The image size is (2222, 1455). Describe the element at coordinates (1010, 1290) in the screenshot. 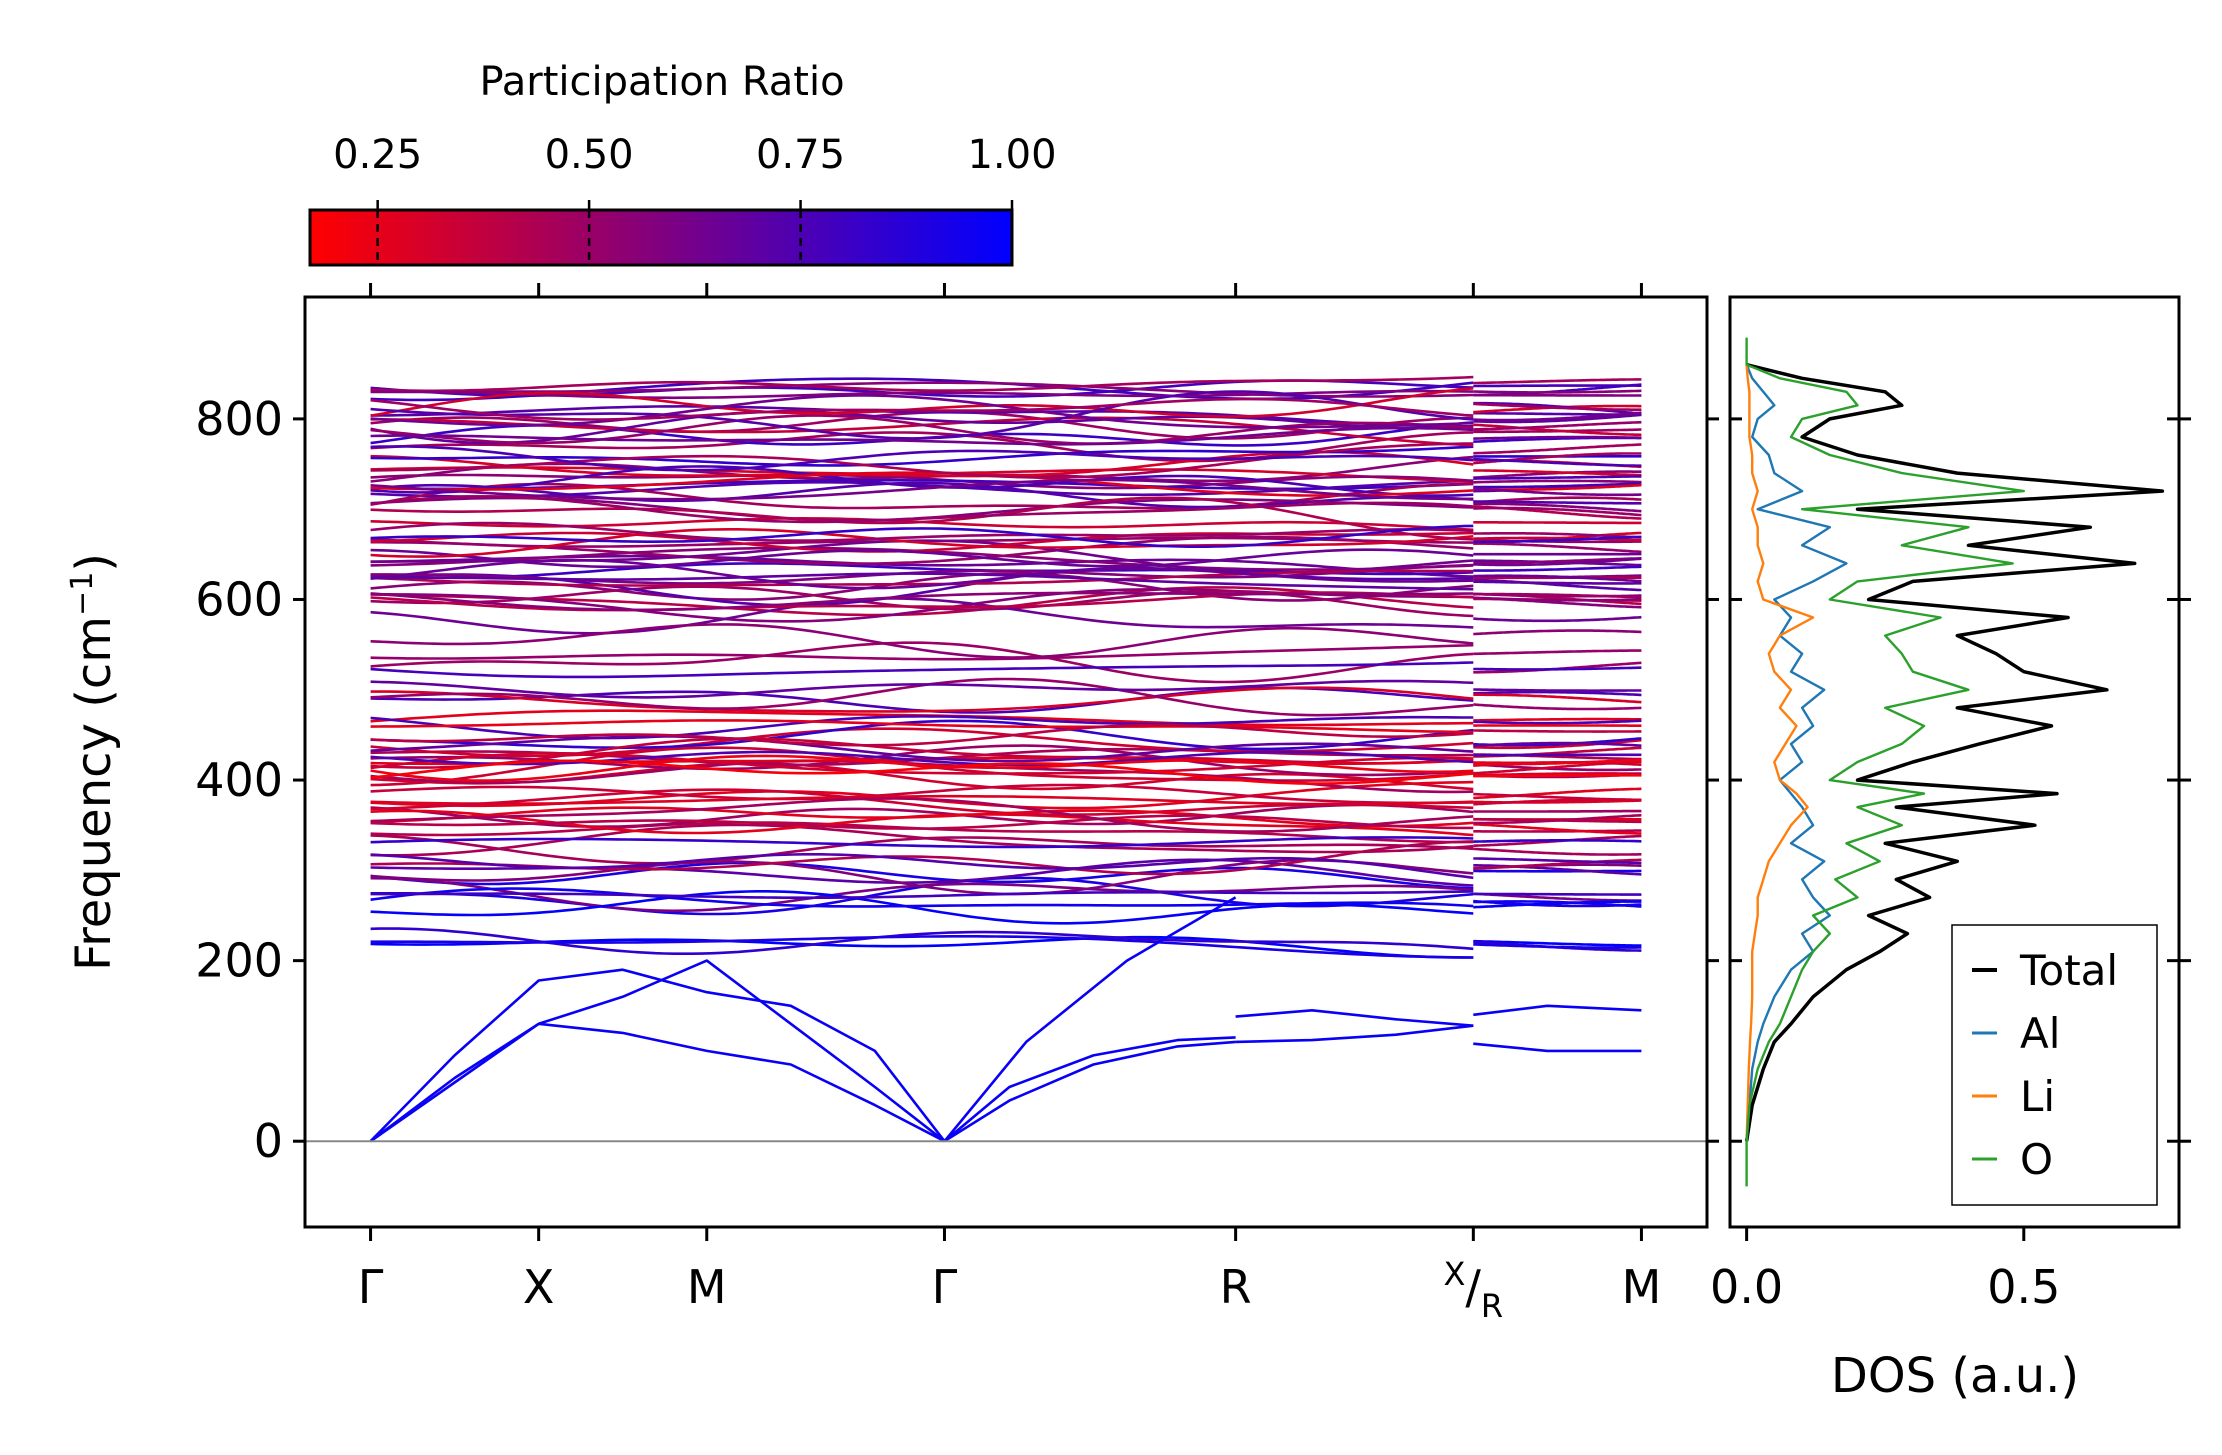

I see `path-point-labels: Γ X M Γ R X/R M` at that location.